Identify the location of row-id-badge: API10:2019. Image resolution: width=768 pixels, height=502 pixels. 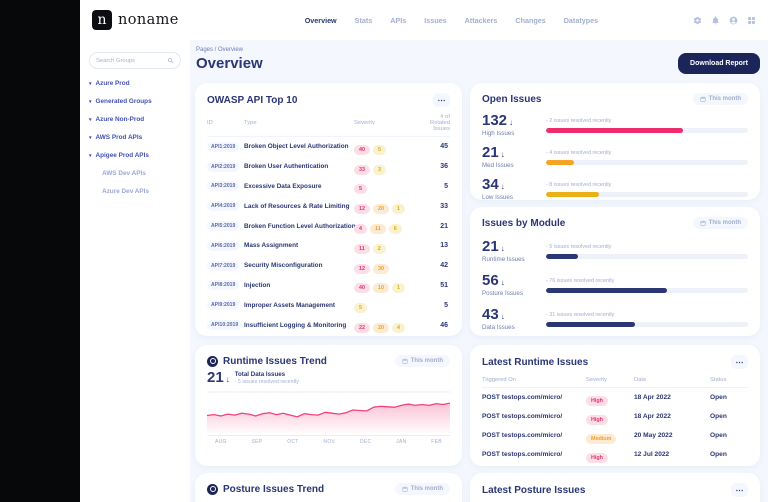
(225, 325).